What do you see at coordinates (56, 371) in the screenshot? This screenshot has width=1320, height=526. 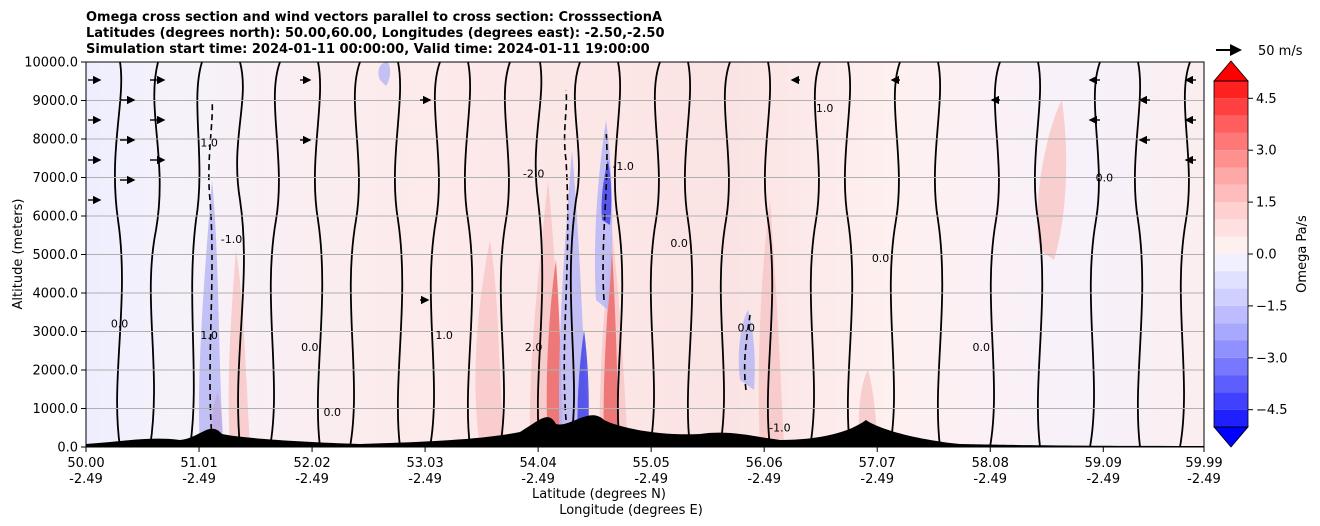 I see `y-tick-label: 2000.0` at bounding box center [56, 371].